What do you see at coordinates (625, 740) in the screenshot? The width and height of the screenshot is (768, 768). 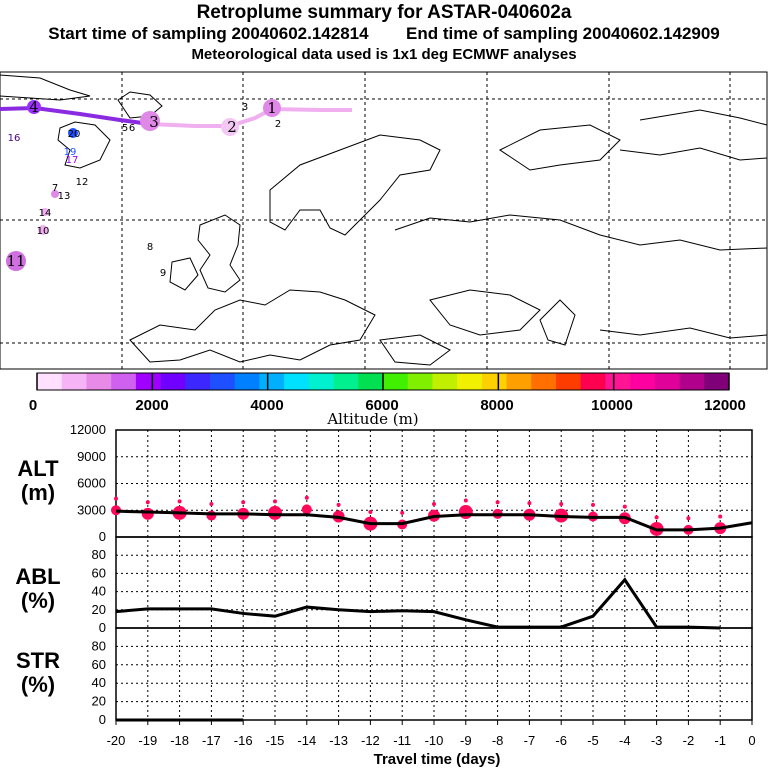 I see `x-tick-label: -4` at bounding box center [625, 740].